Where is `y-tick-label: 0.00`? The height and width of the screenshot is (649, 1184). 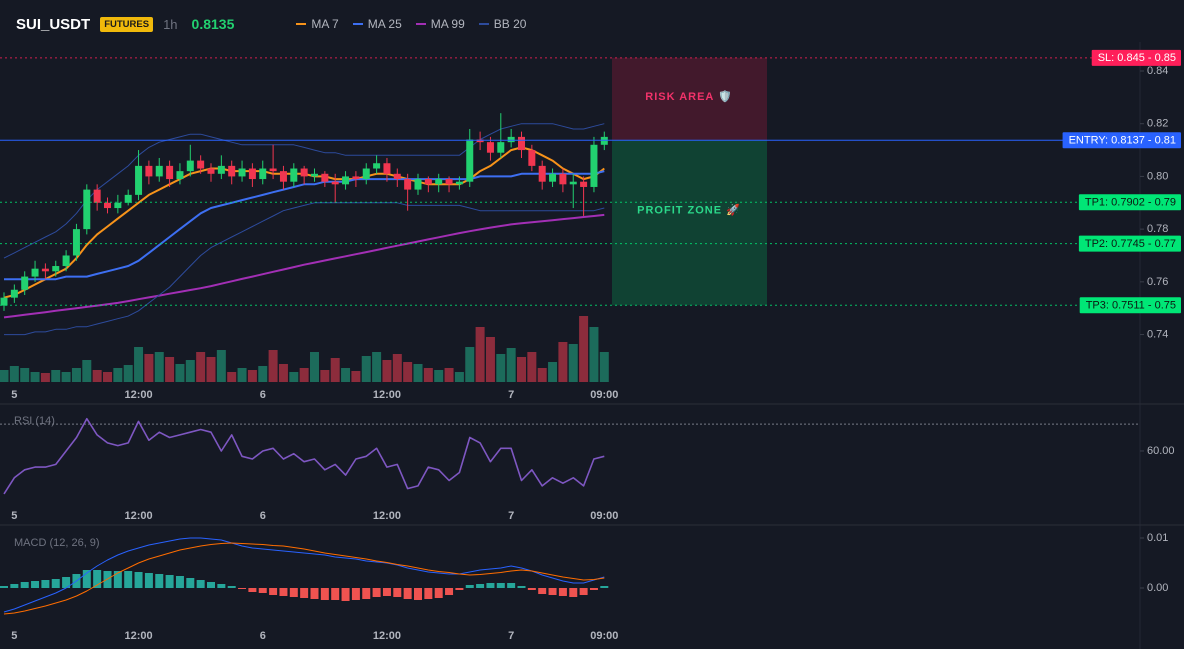
y-tick-label: 0.00 is located at coordinates (1157, 588).